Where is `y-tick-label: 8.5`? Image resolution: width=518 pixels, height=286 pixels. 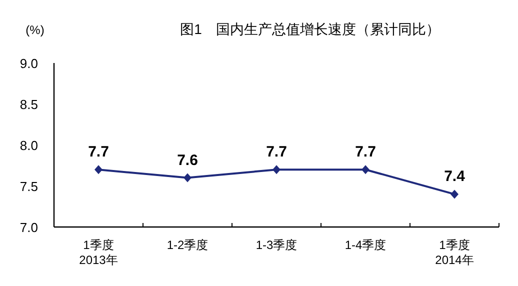
y-tick-label: 8.5 is located at coordinates (29, 104).